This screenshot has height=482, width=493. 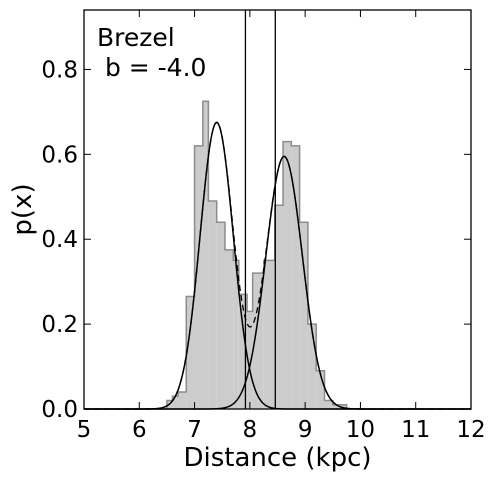 What do you see at coordinates (136, 37) in the screenshot?
I see `annotation-title: Brezel` at bounding box center [136, 37].